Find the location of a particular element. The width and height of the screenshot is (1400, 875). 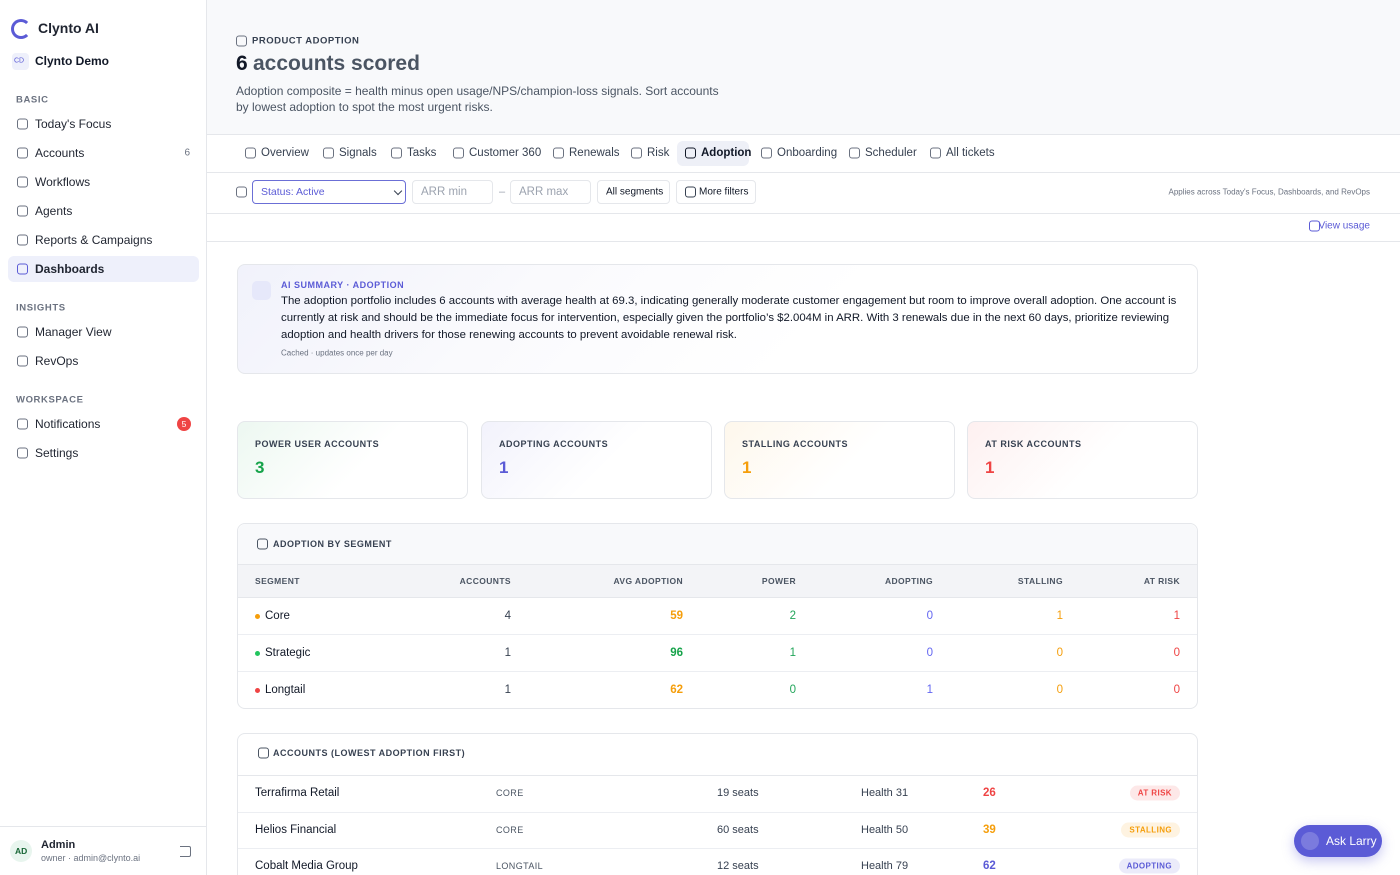

column-header: ADOPTING is located at coordinates (908, 581).